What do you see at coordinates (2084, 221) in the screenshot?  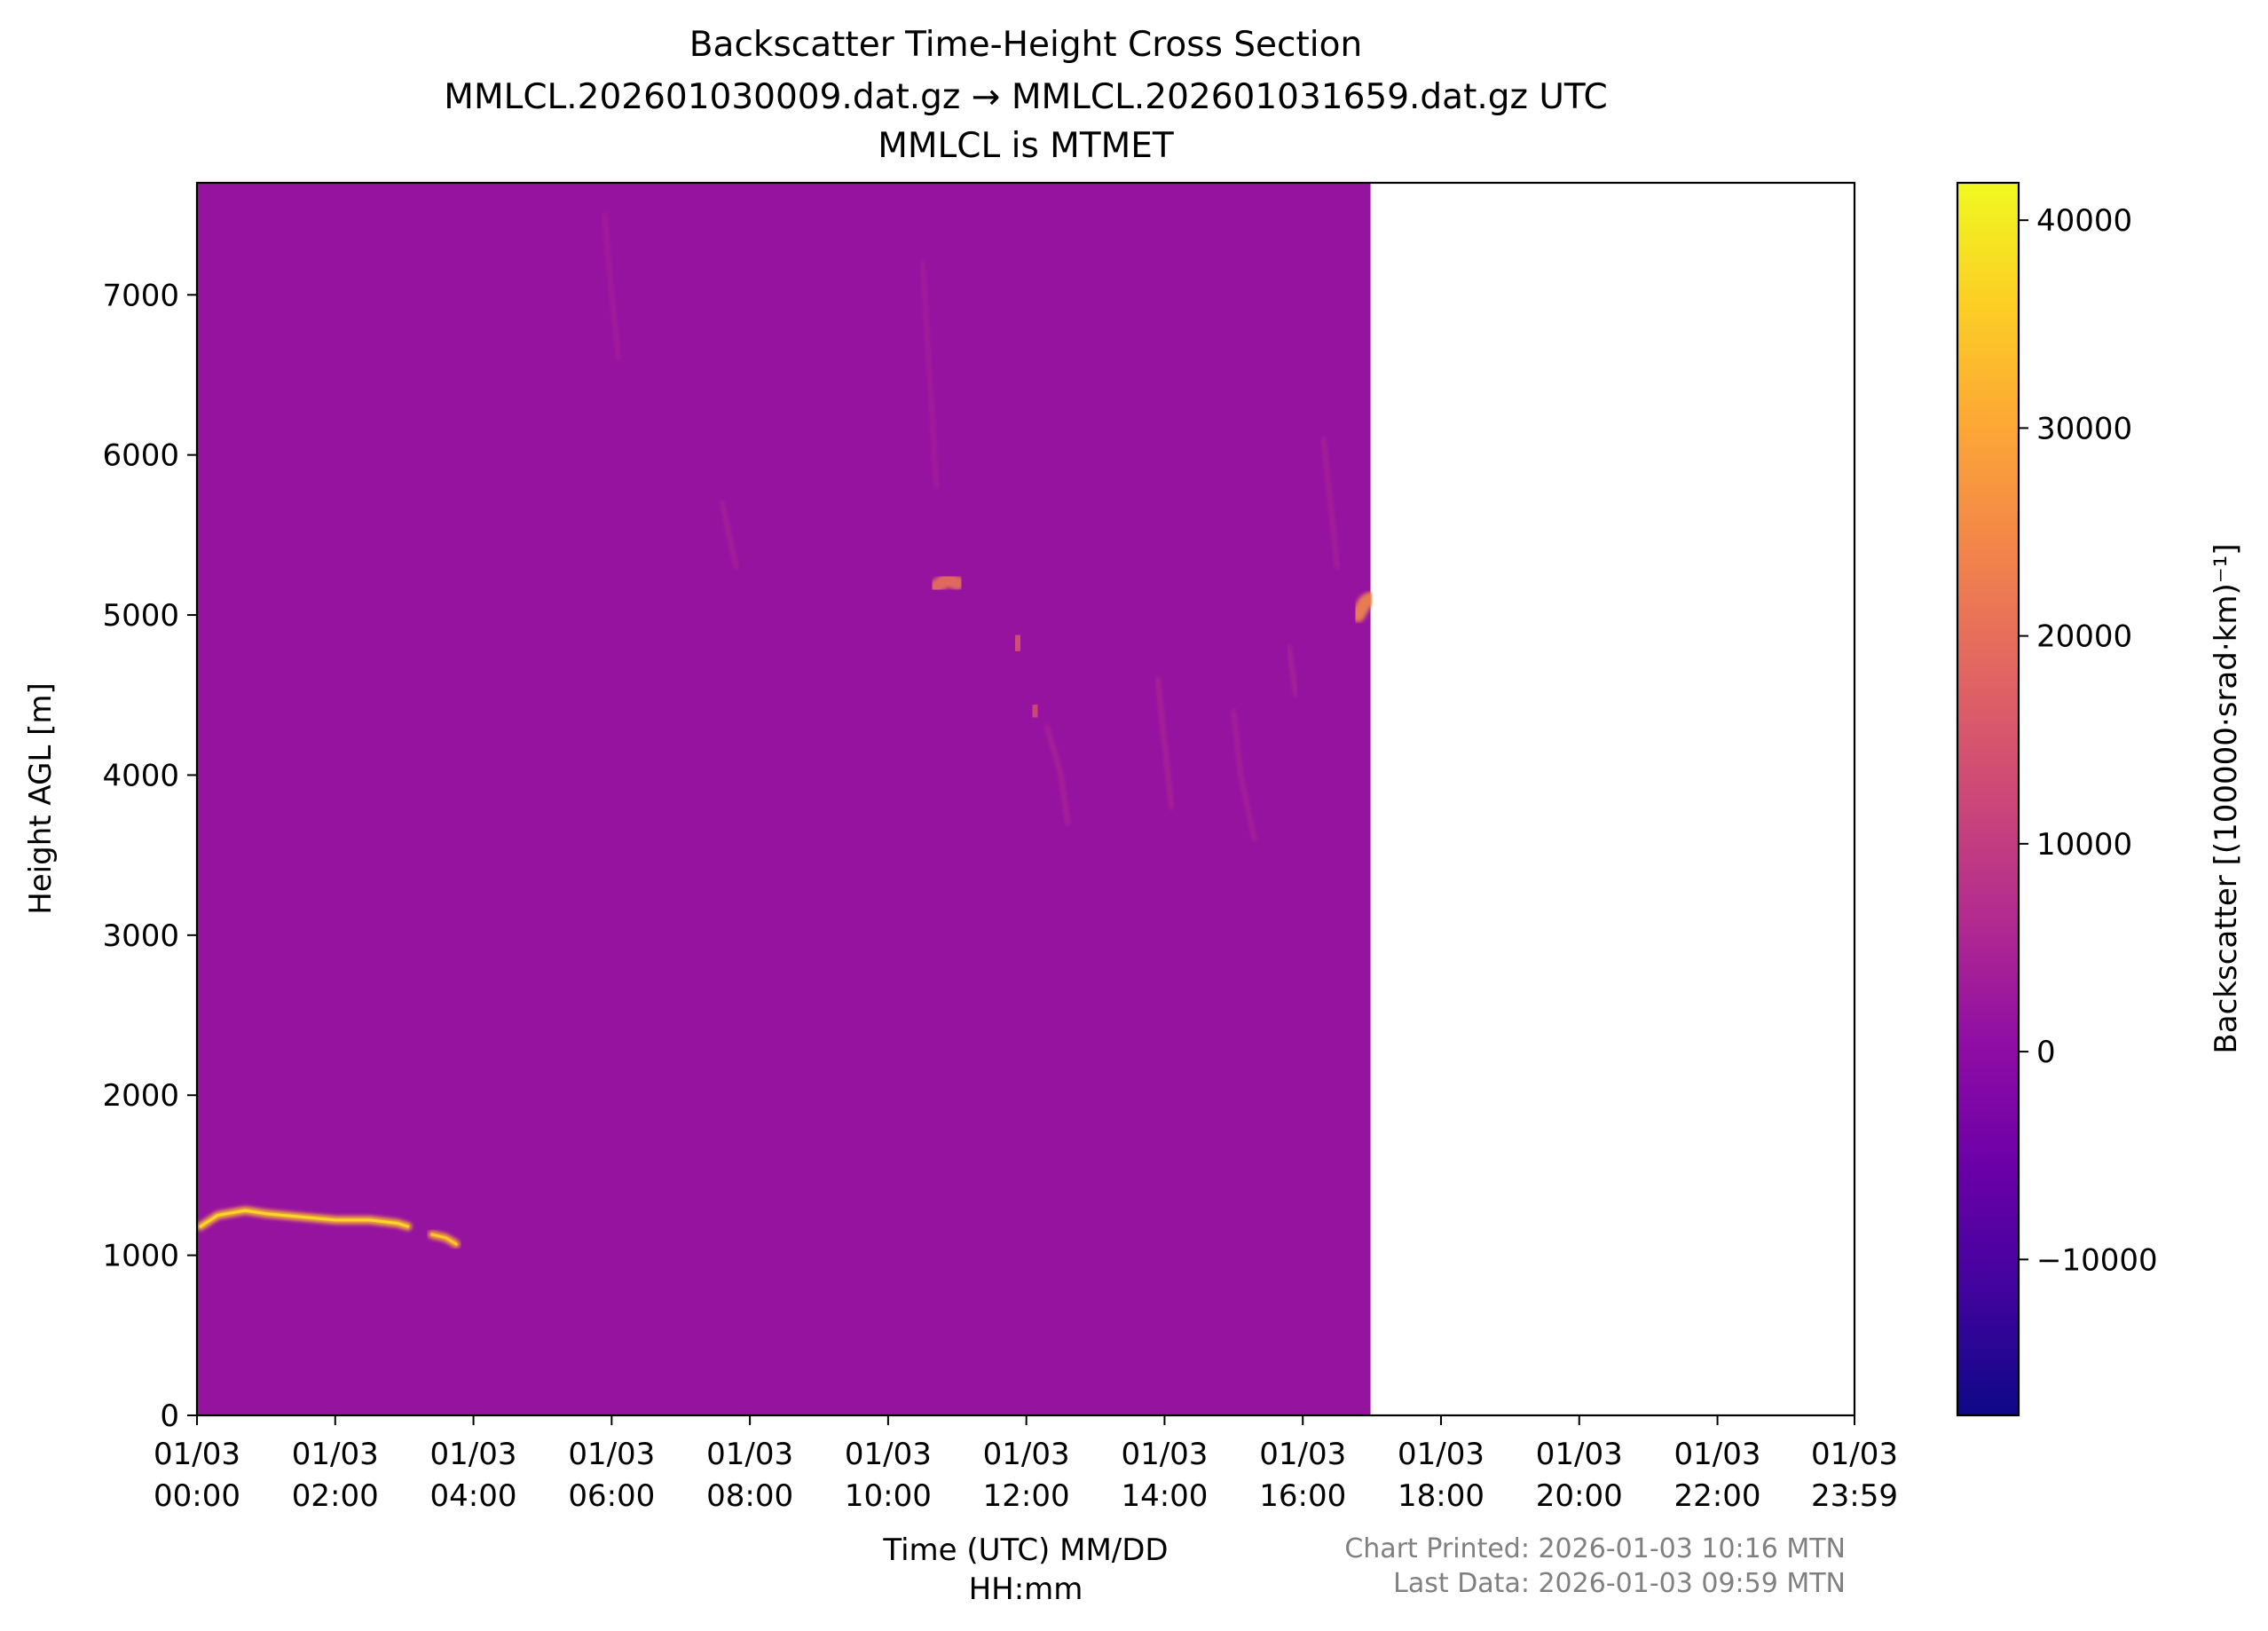 I see `colorbar-tick-label: 40000` at bounding box center [2084, 221].